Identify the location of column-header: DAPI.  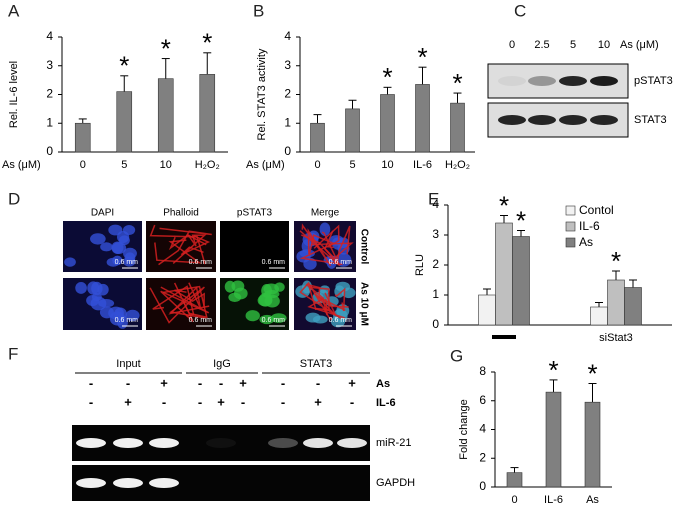
(102, 213).